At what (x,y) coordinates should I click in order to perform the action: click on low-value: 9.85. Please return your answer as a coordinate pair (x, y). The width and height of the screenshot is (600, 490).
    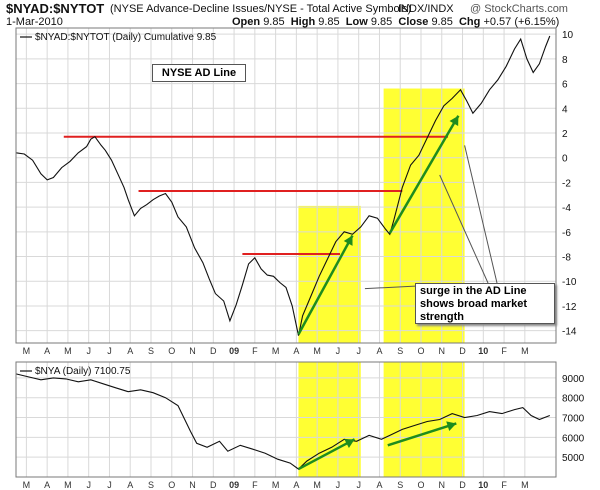
    Looking at the image, I should click on (381, 22).